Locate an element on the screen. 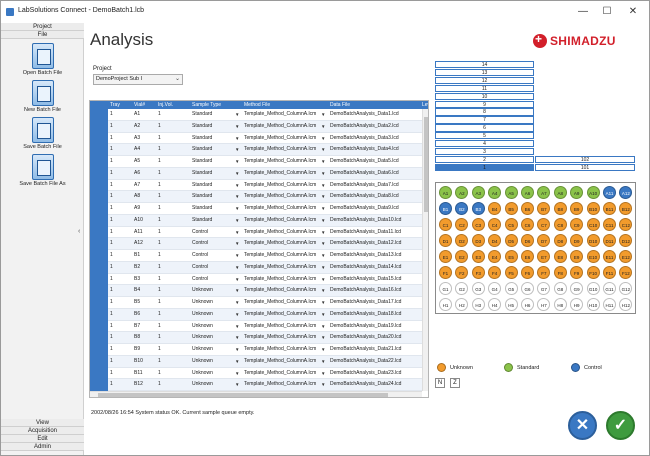  column-header: Vial# is located at coordinates (140, 105).